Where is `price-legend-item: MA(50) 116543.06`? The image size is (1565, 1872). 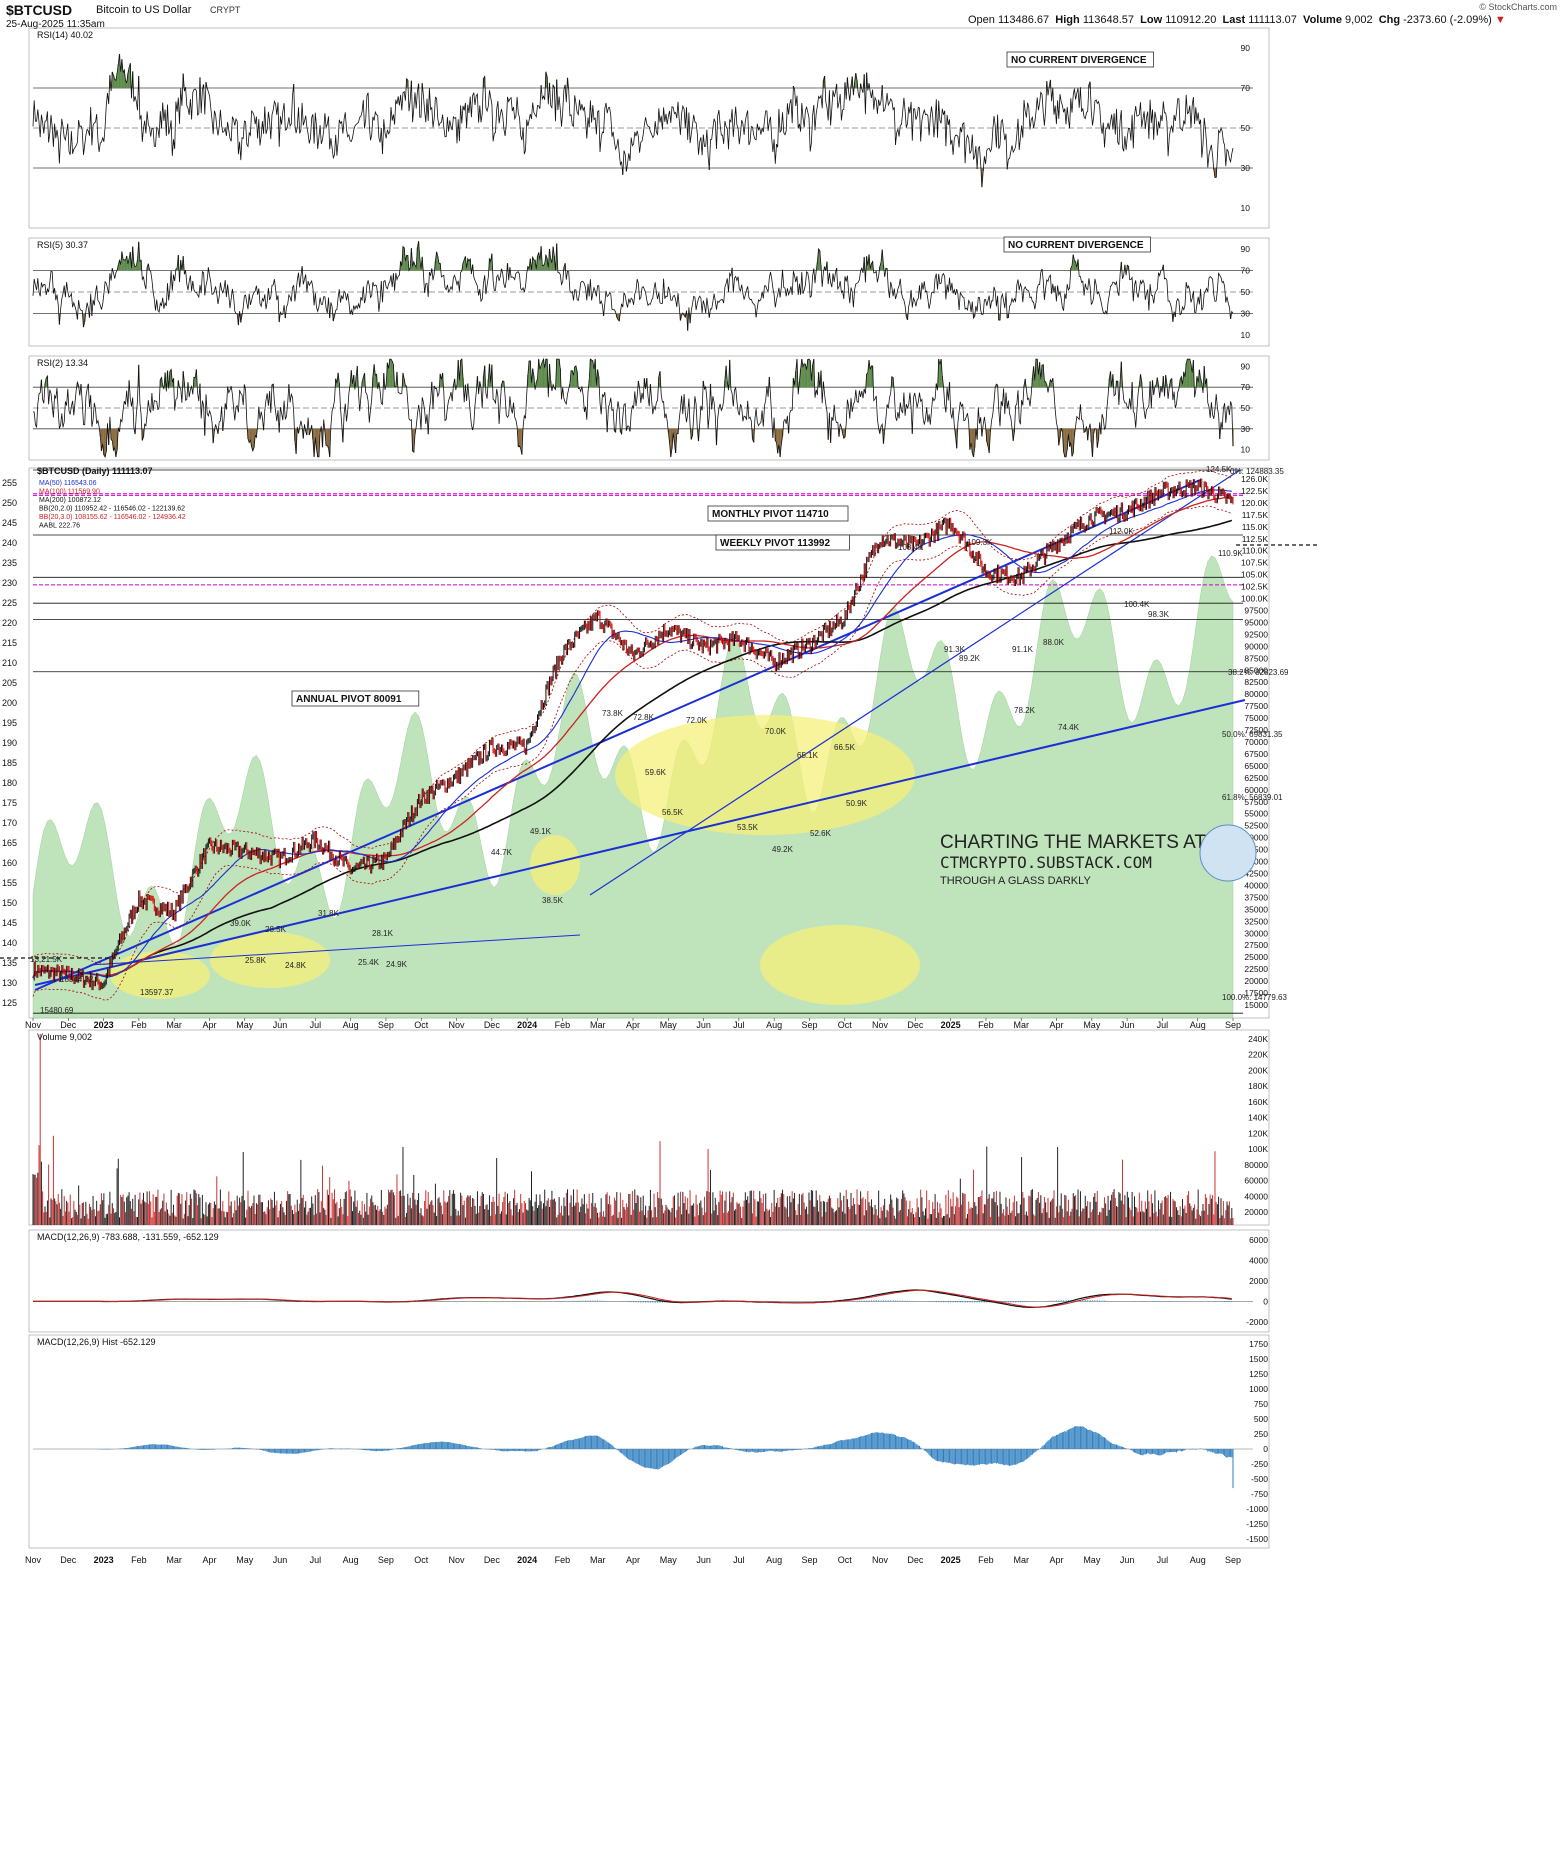 price-legend-item: MA(50) 116543.06 is located at coordinates (68, 483).